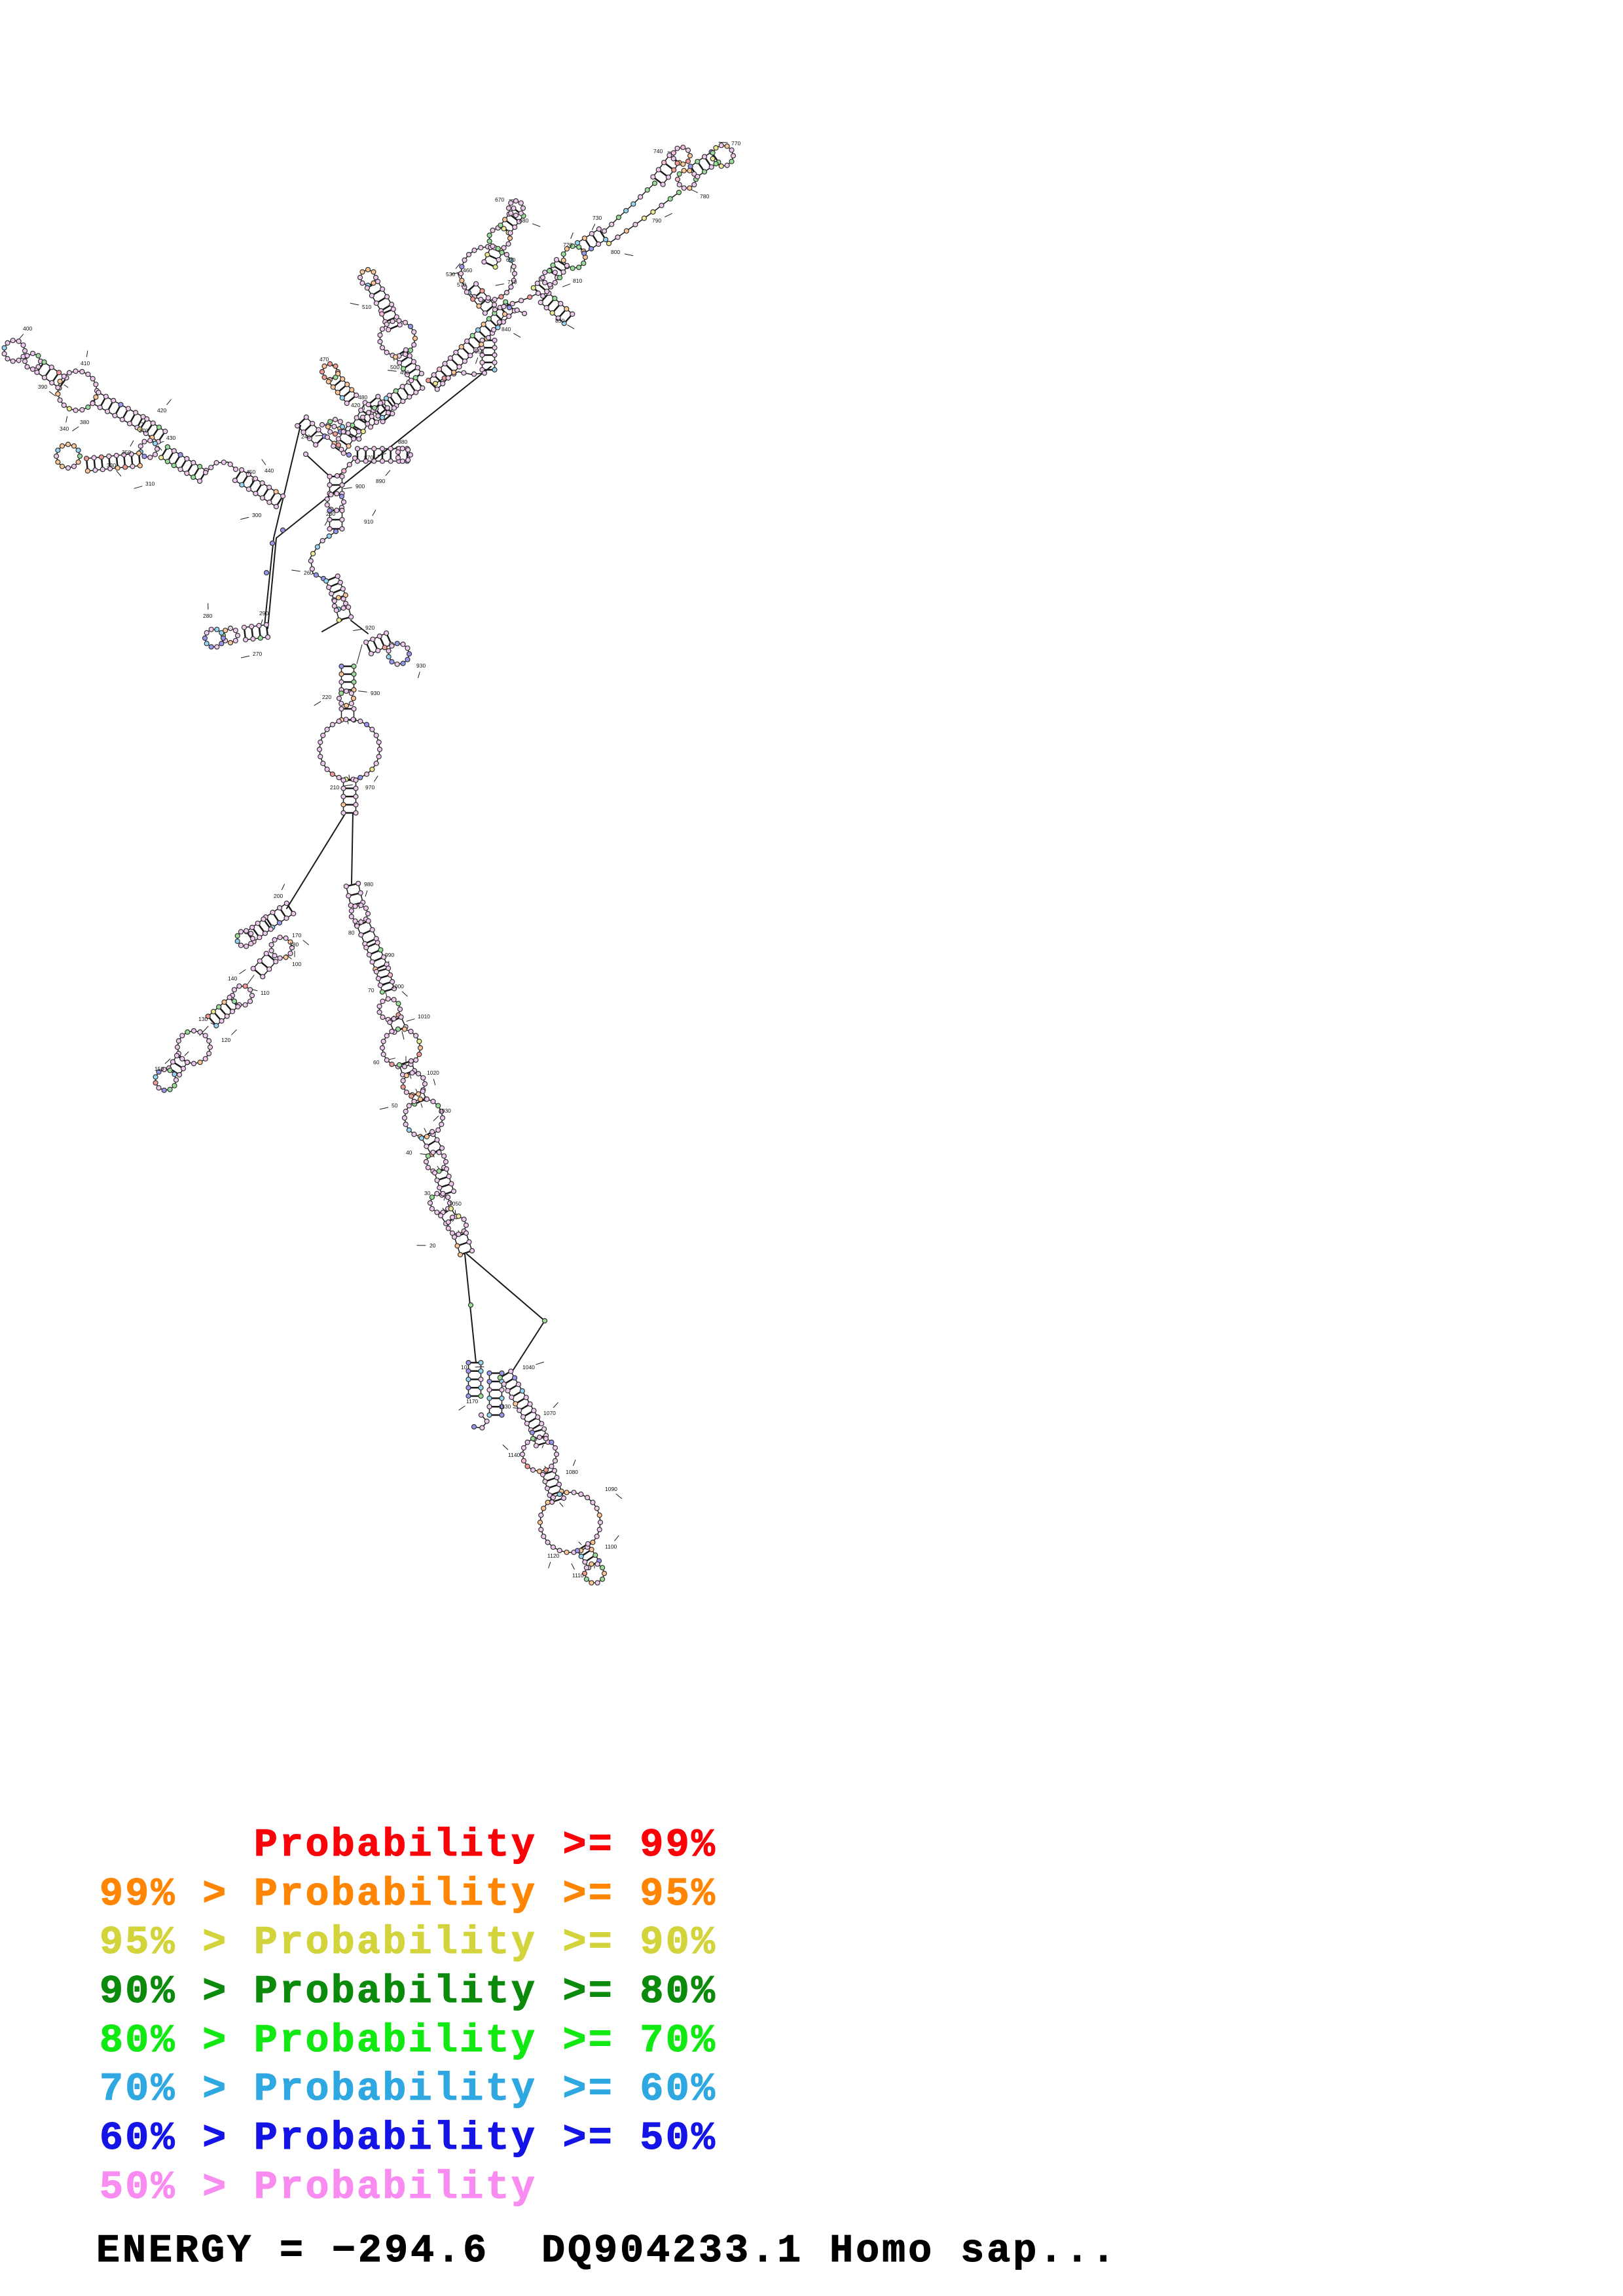  I want to click on svg-text: 1090, so click(611, 1489).